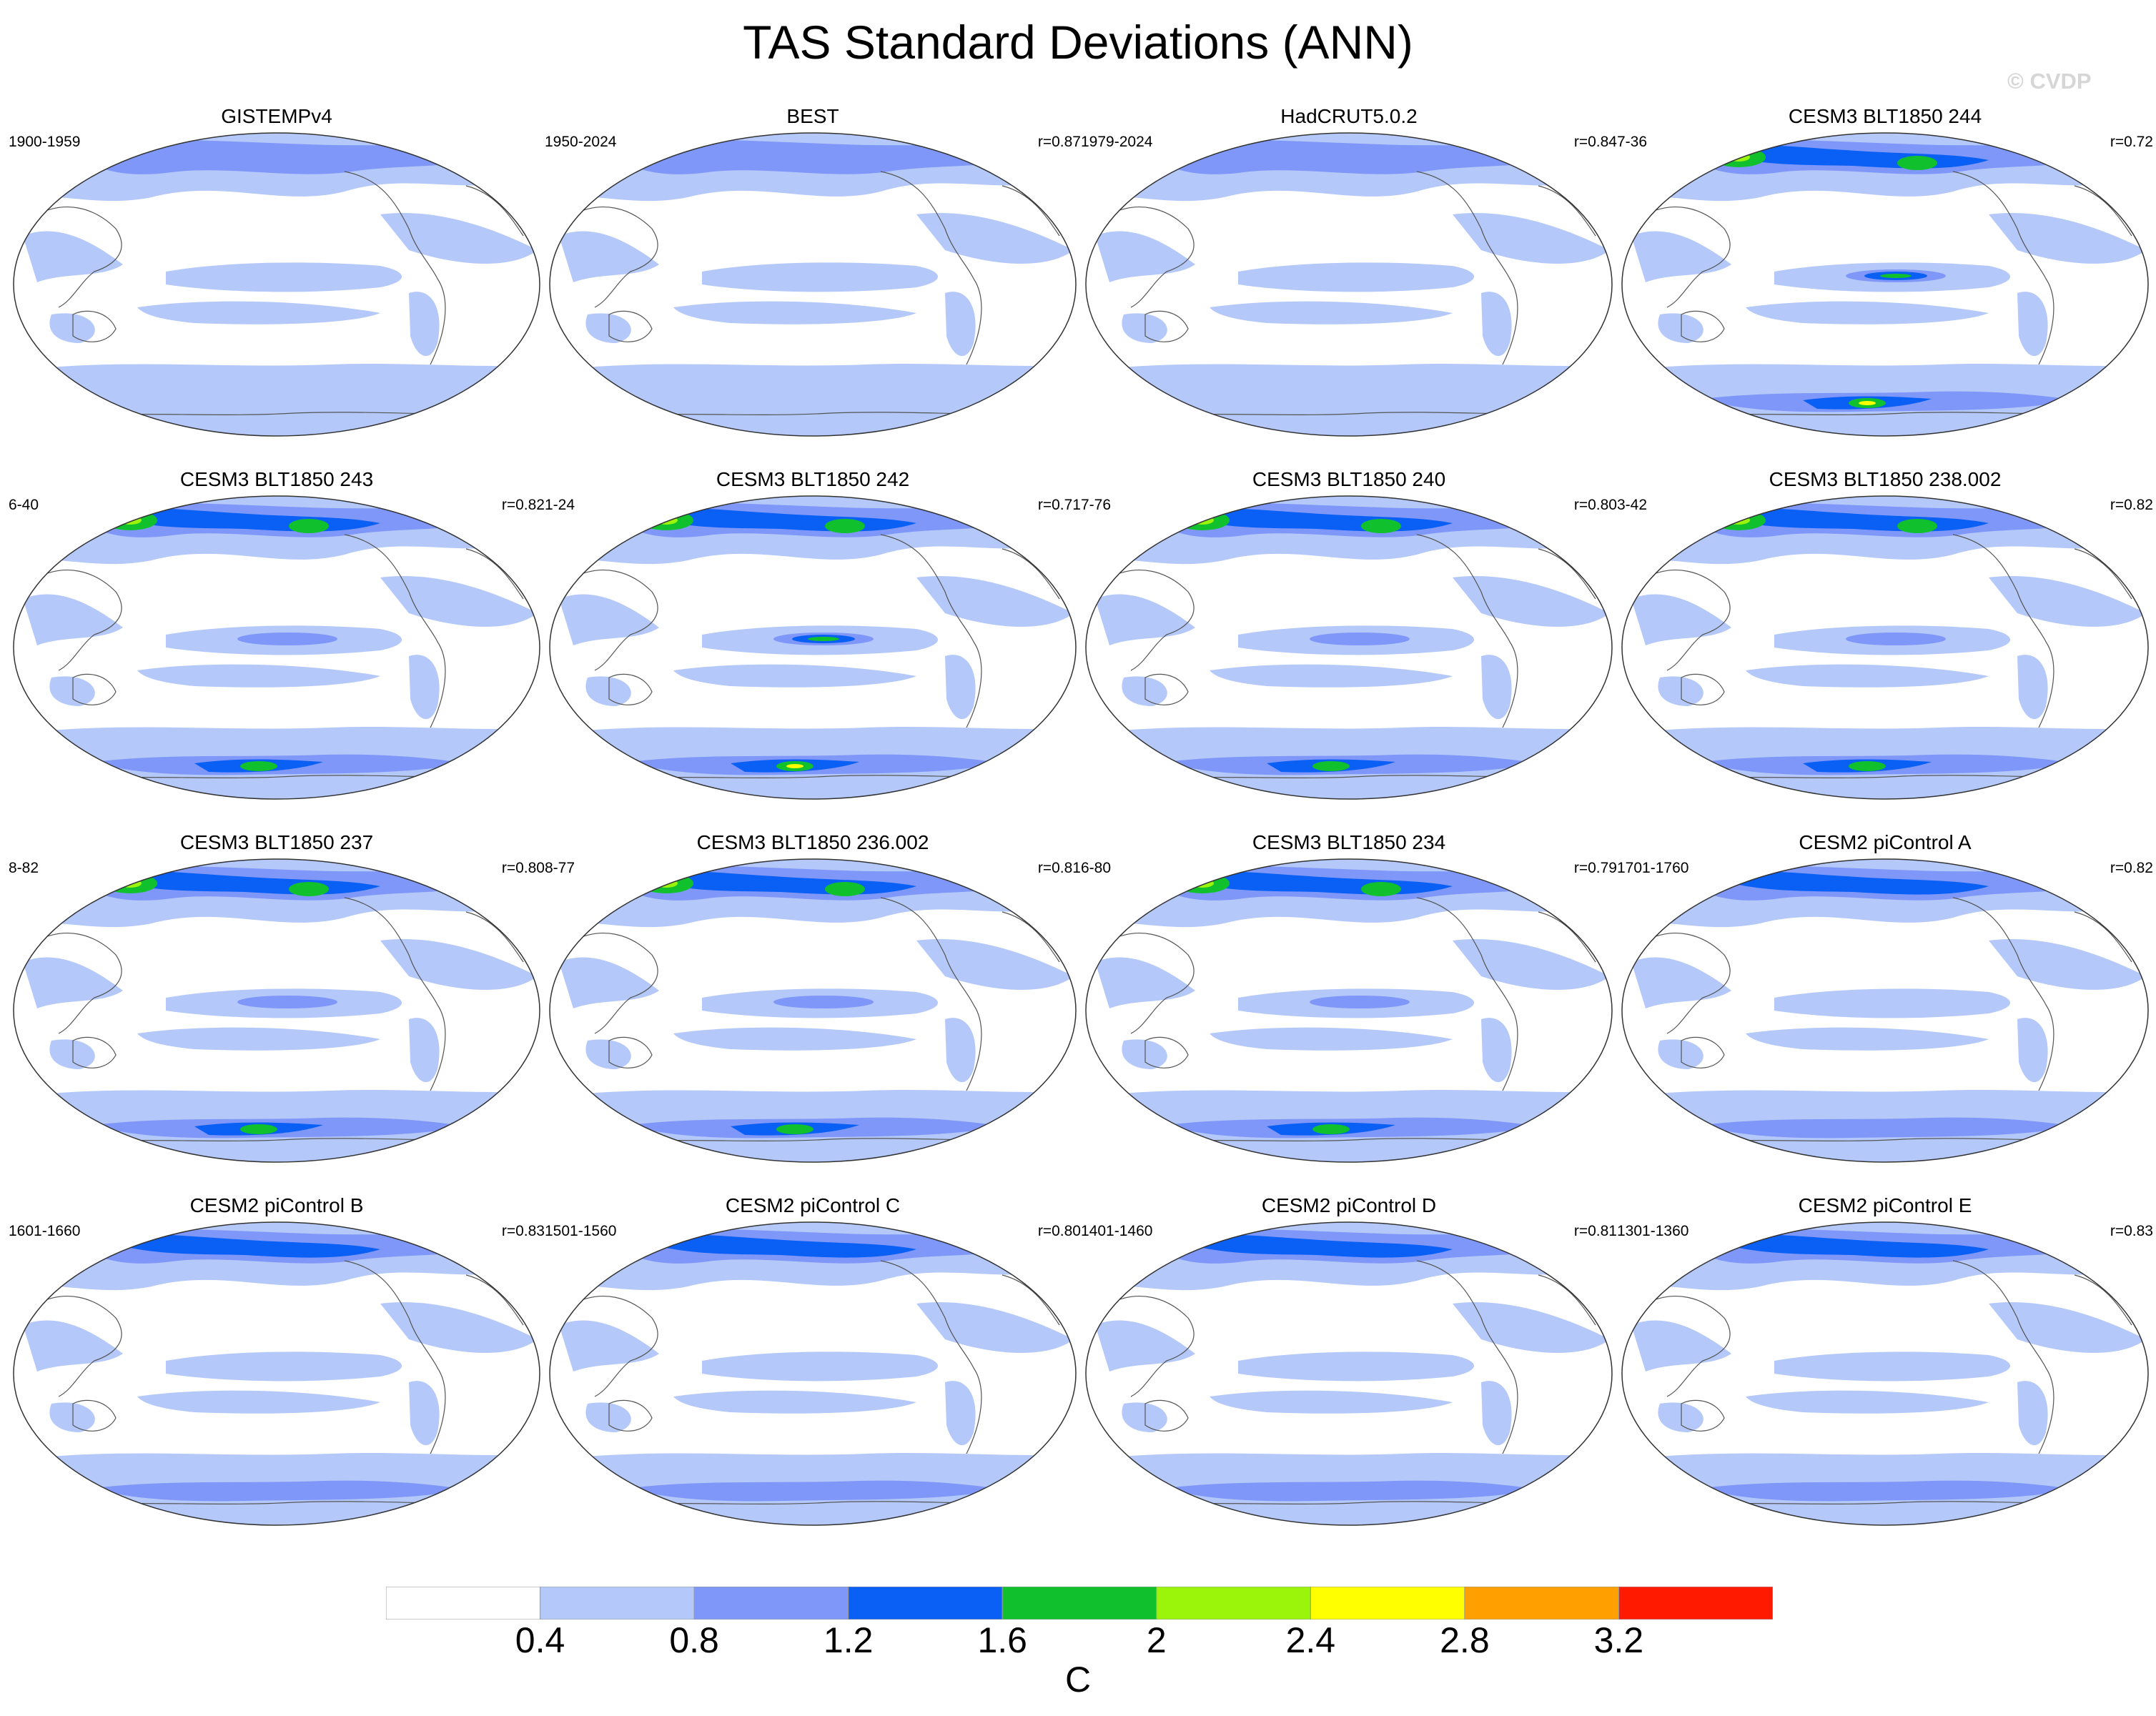  I want to click on panel-period: 6-80, so click(1096, 868).